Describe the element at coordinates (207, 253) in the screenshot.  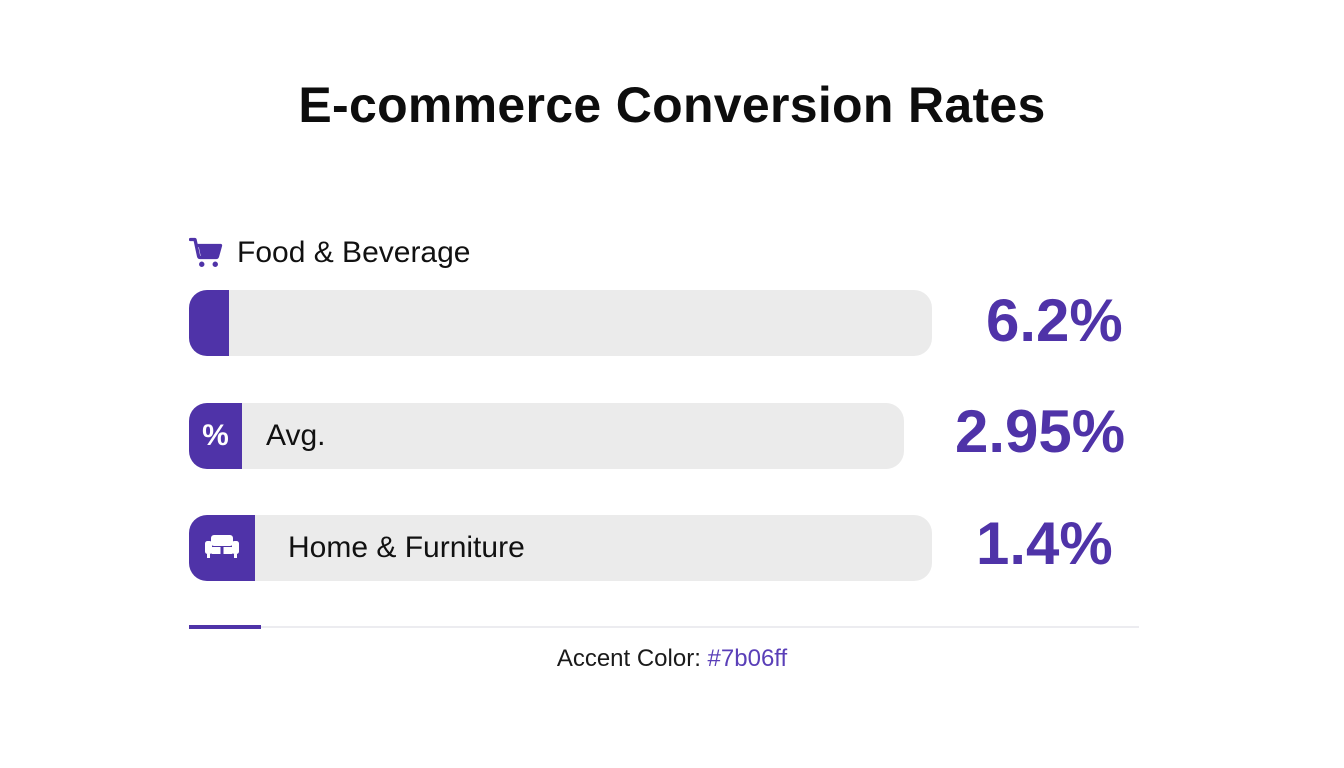
I see `shopping-cart-icon` at that location.